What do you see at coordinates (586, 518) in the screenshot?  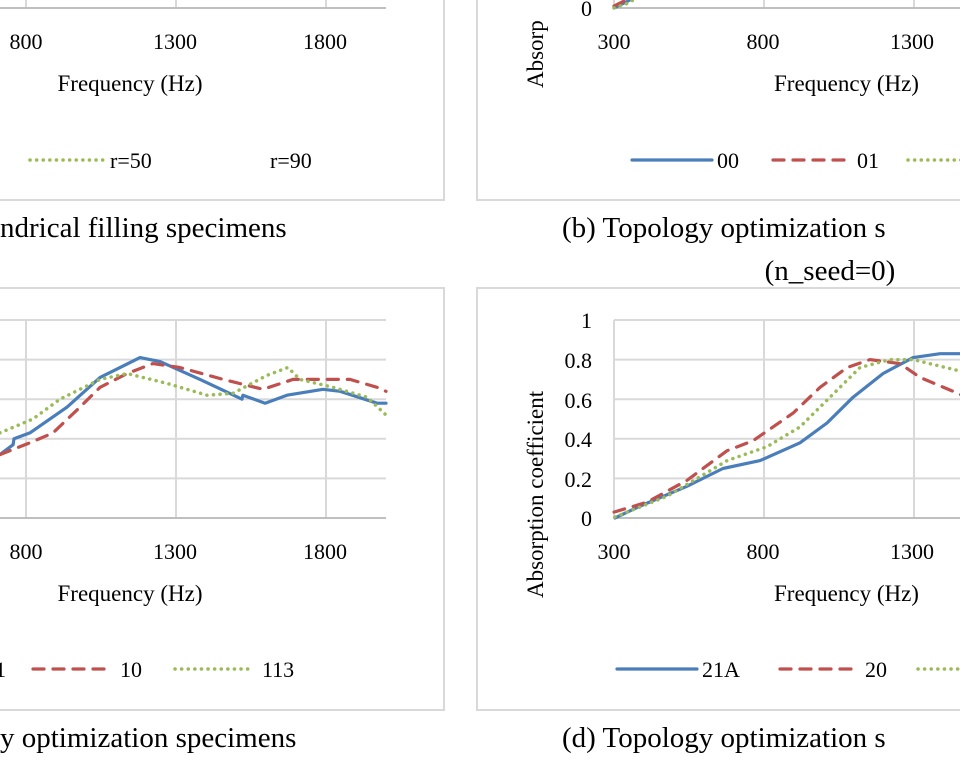 I see `chart-d-ytick: 0` at bounding box center [586, 518].